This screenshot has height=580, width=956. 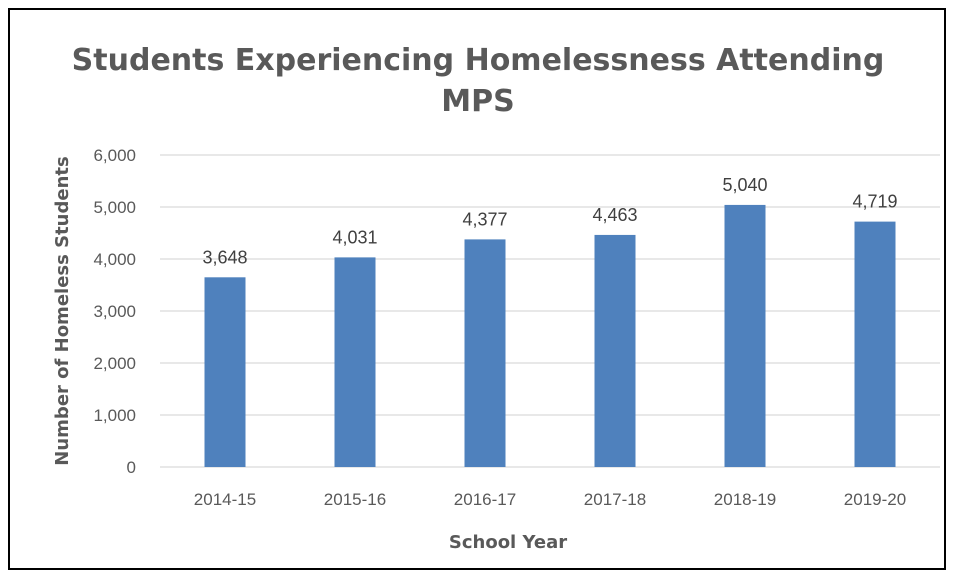 I want to click on y-tick-label: 4,000, so click(x=114, y=259).